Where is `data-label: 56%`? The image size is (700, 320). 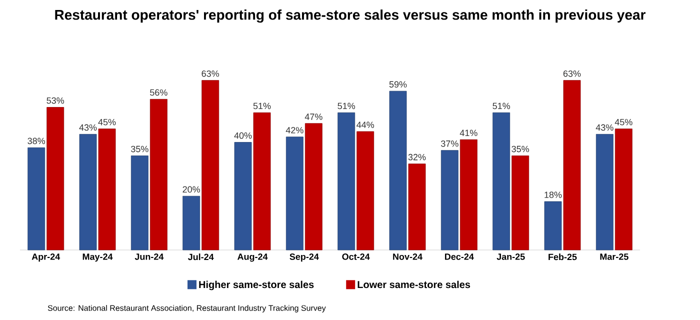
data-label: 56% is located at coordinates (159, 92).